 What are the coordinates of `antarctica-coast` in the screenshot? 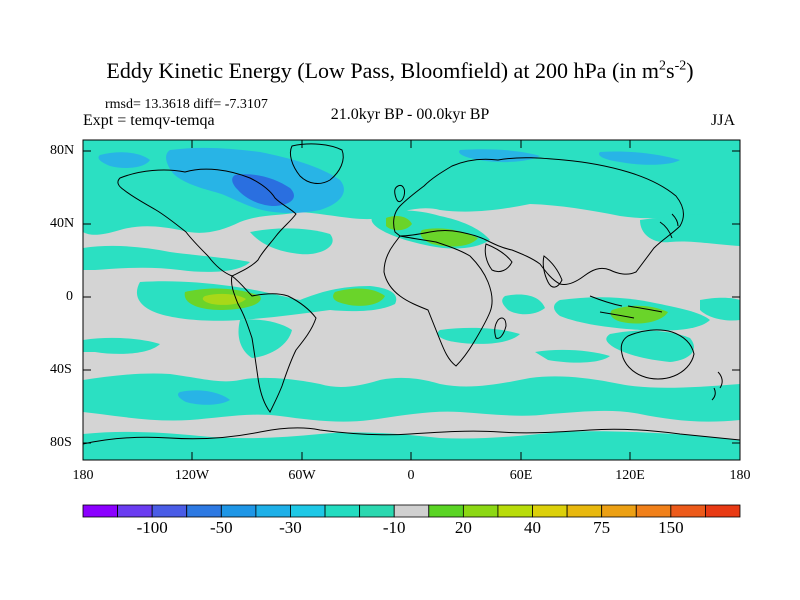 It's located at (411, 436).